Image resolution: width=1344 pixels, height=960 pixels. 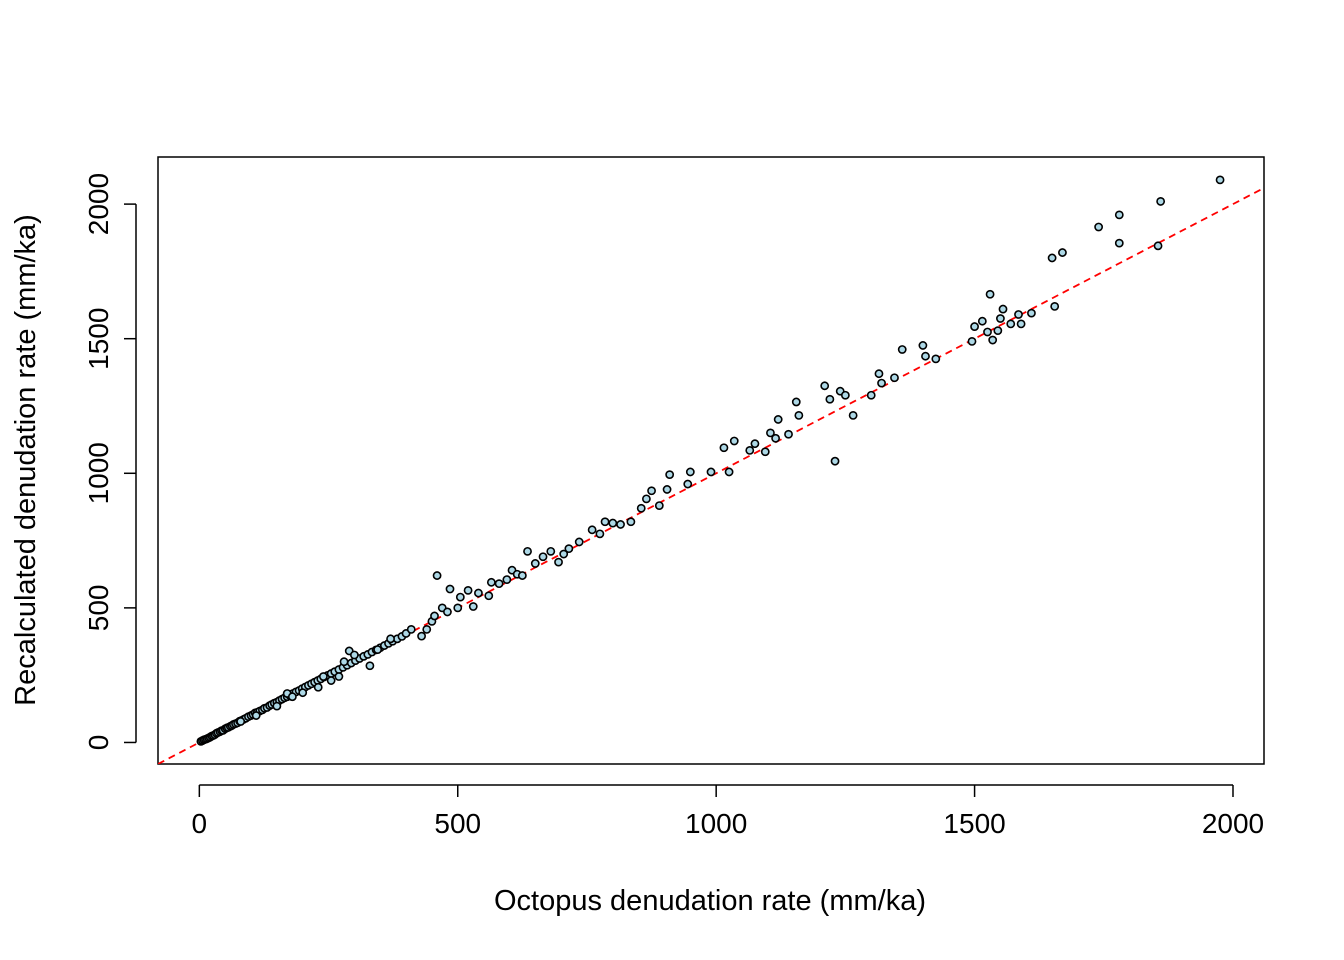 What do you see at coordinates (710, 901) in the screenshot?
I see `x-axis-title: Octopus denudation rate (mm/ka)` at bounding box center [710, 901].